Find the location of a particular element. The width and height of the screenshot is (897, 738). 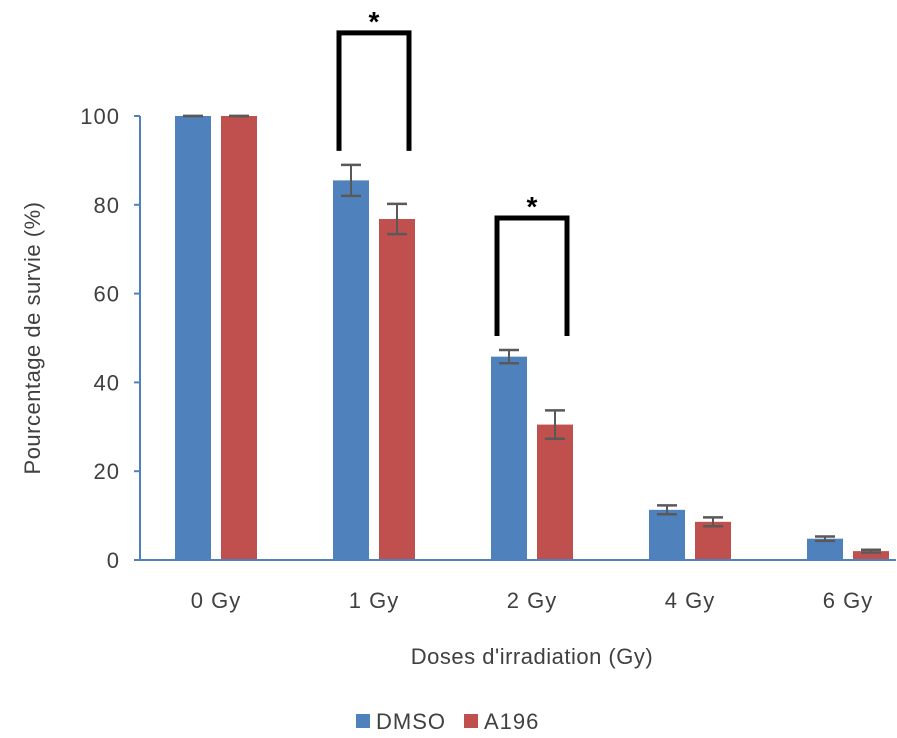

significance-layer: ** is located at coordinates (453, 171).